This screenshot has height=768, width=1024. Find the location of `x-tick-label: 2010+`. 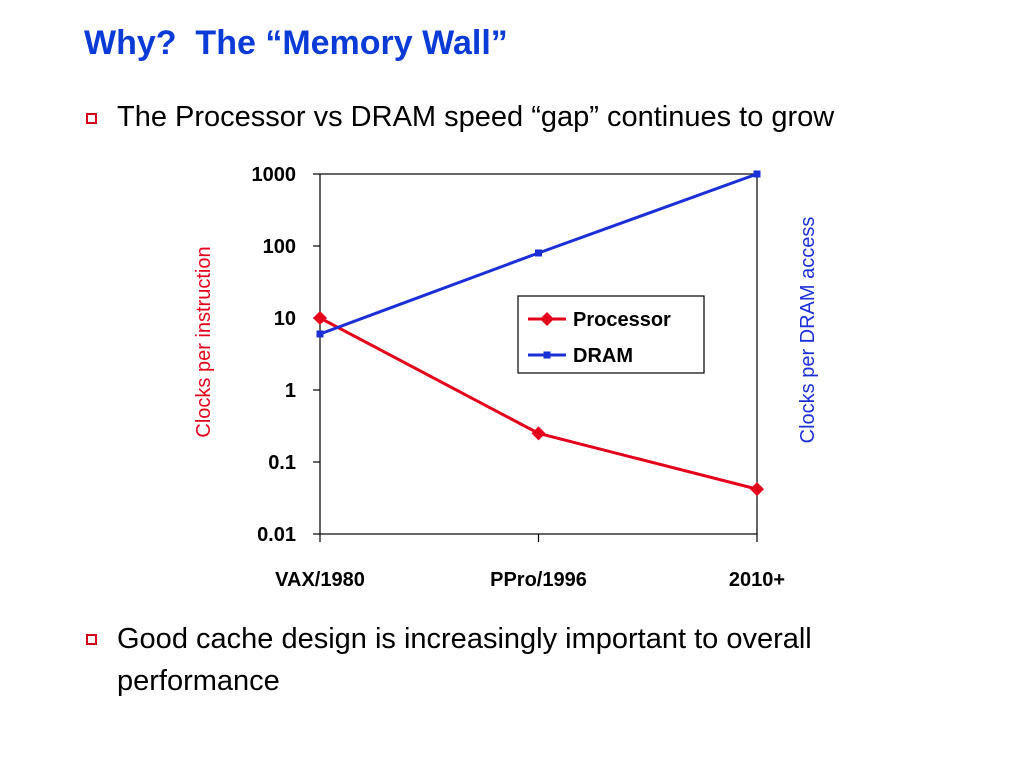

x-tick-label: 2010+ is located at coordinates (757, 580).